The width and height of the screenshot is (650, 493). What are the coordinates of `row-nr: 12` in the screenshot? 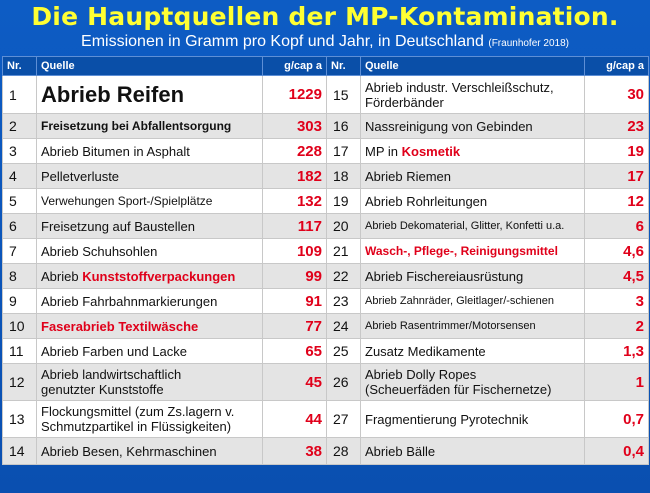 It's located at (19, 382).